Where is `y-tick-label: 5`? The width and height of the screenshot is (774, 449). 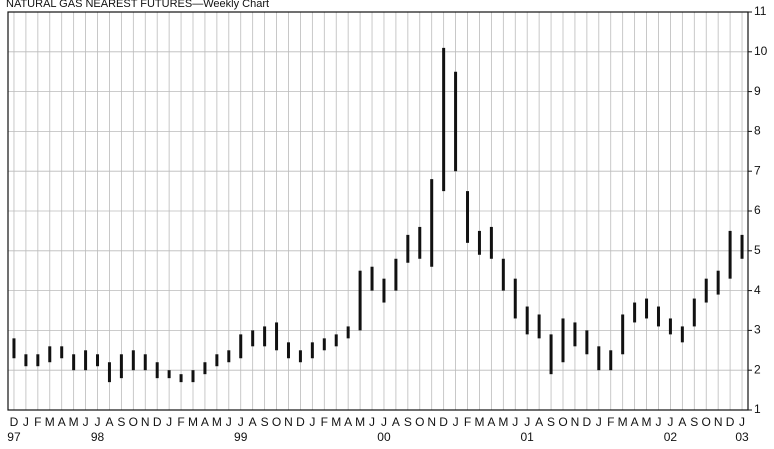 y-tick-label: 5 is located at coordinates (757, 250).